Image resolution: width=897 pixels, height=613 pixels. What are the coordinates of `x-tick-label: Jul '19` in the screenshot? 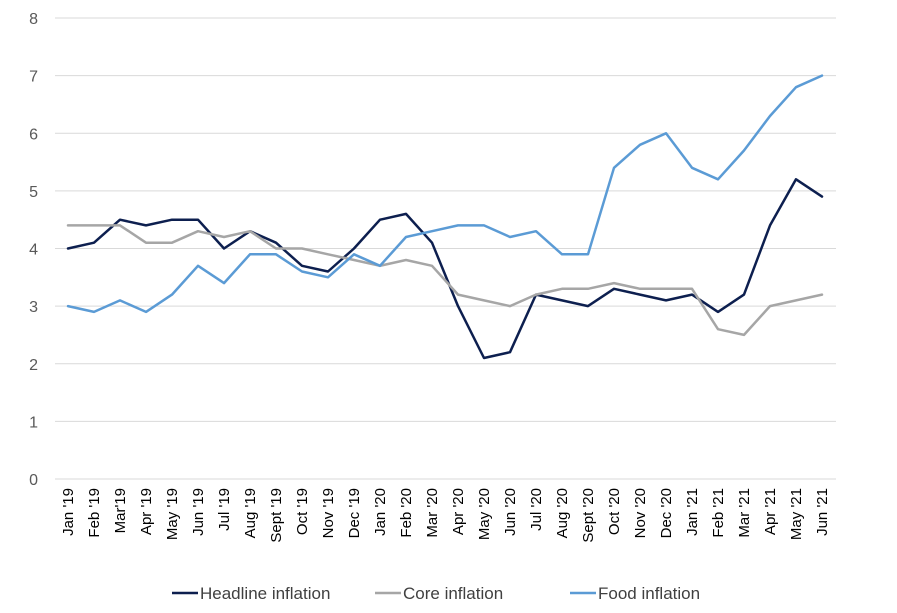 It's located at (224, 509).